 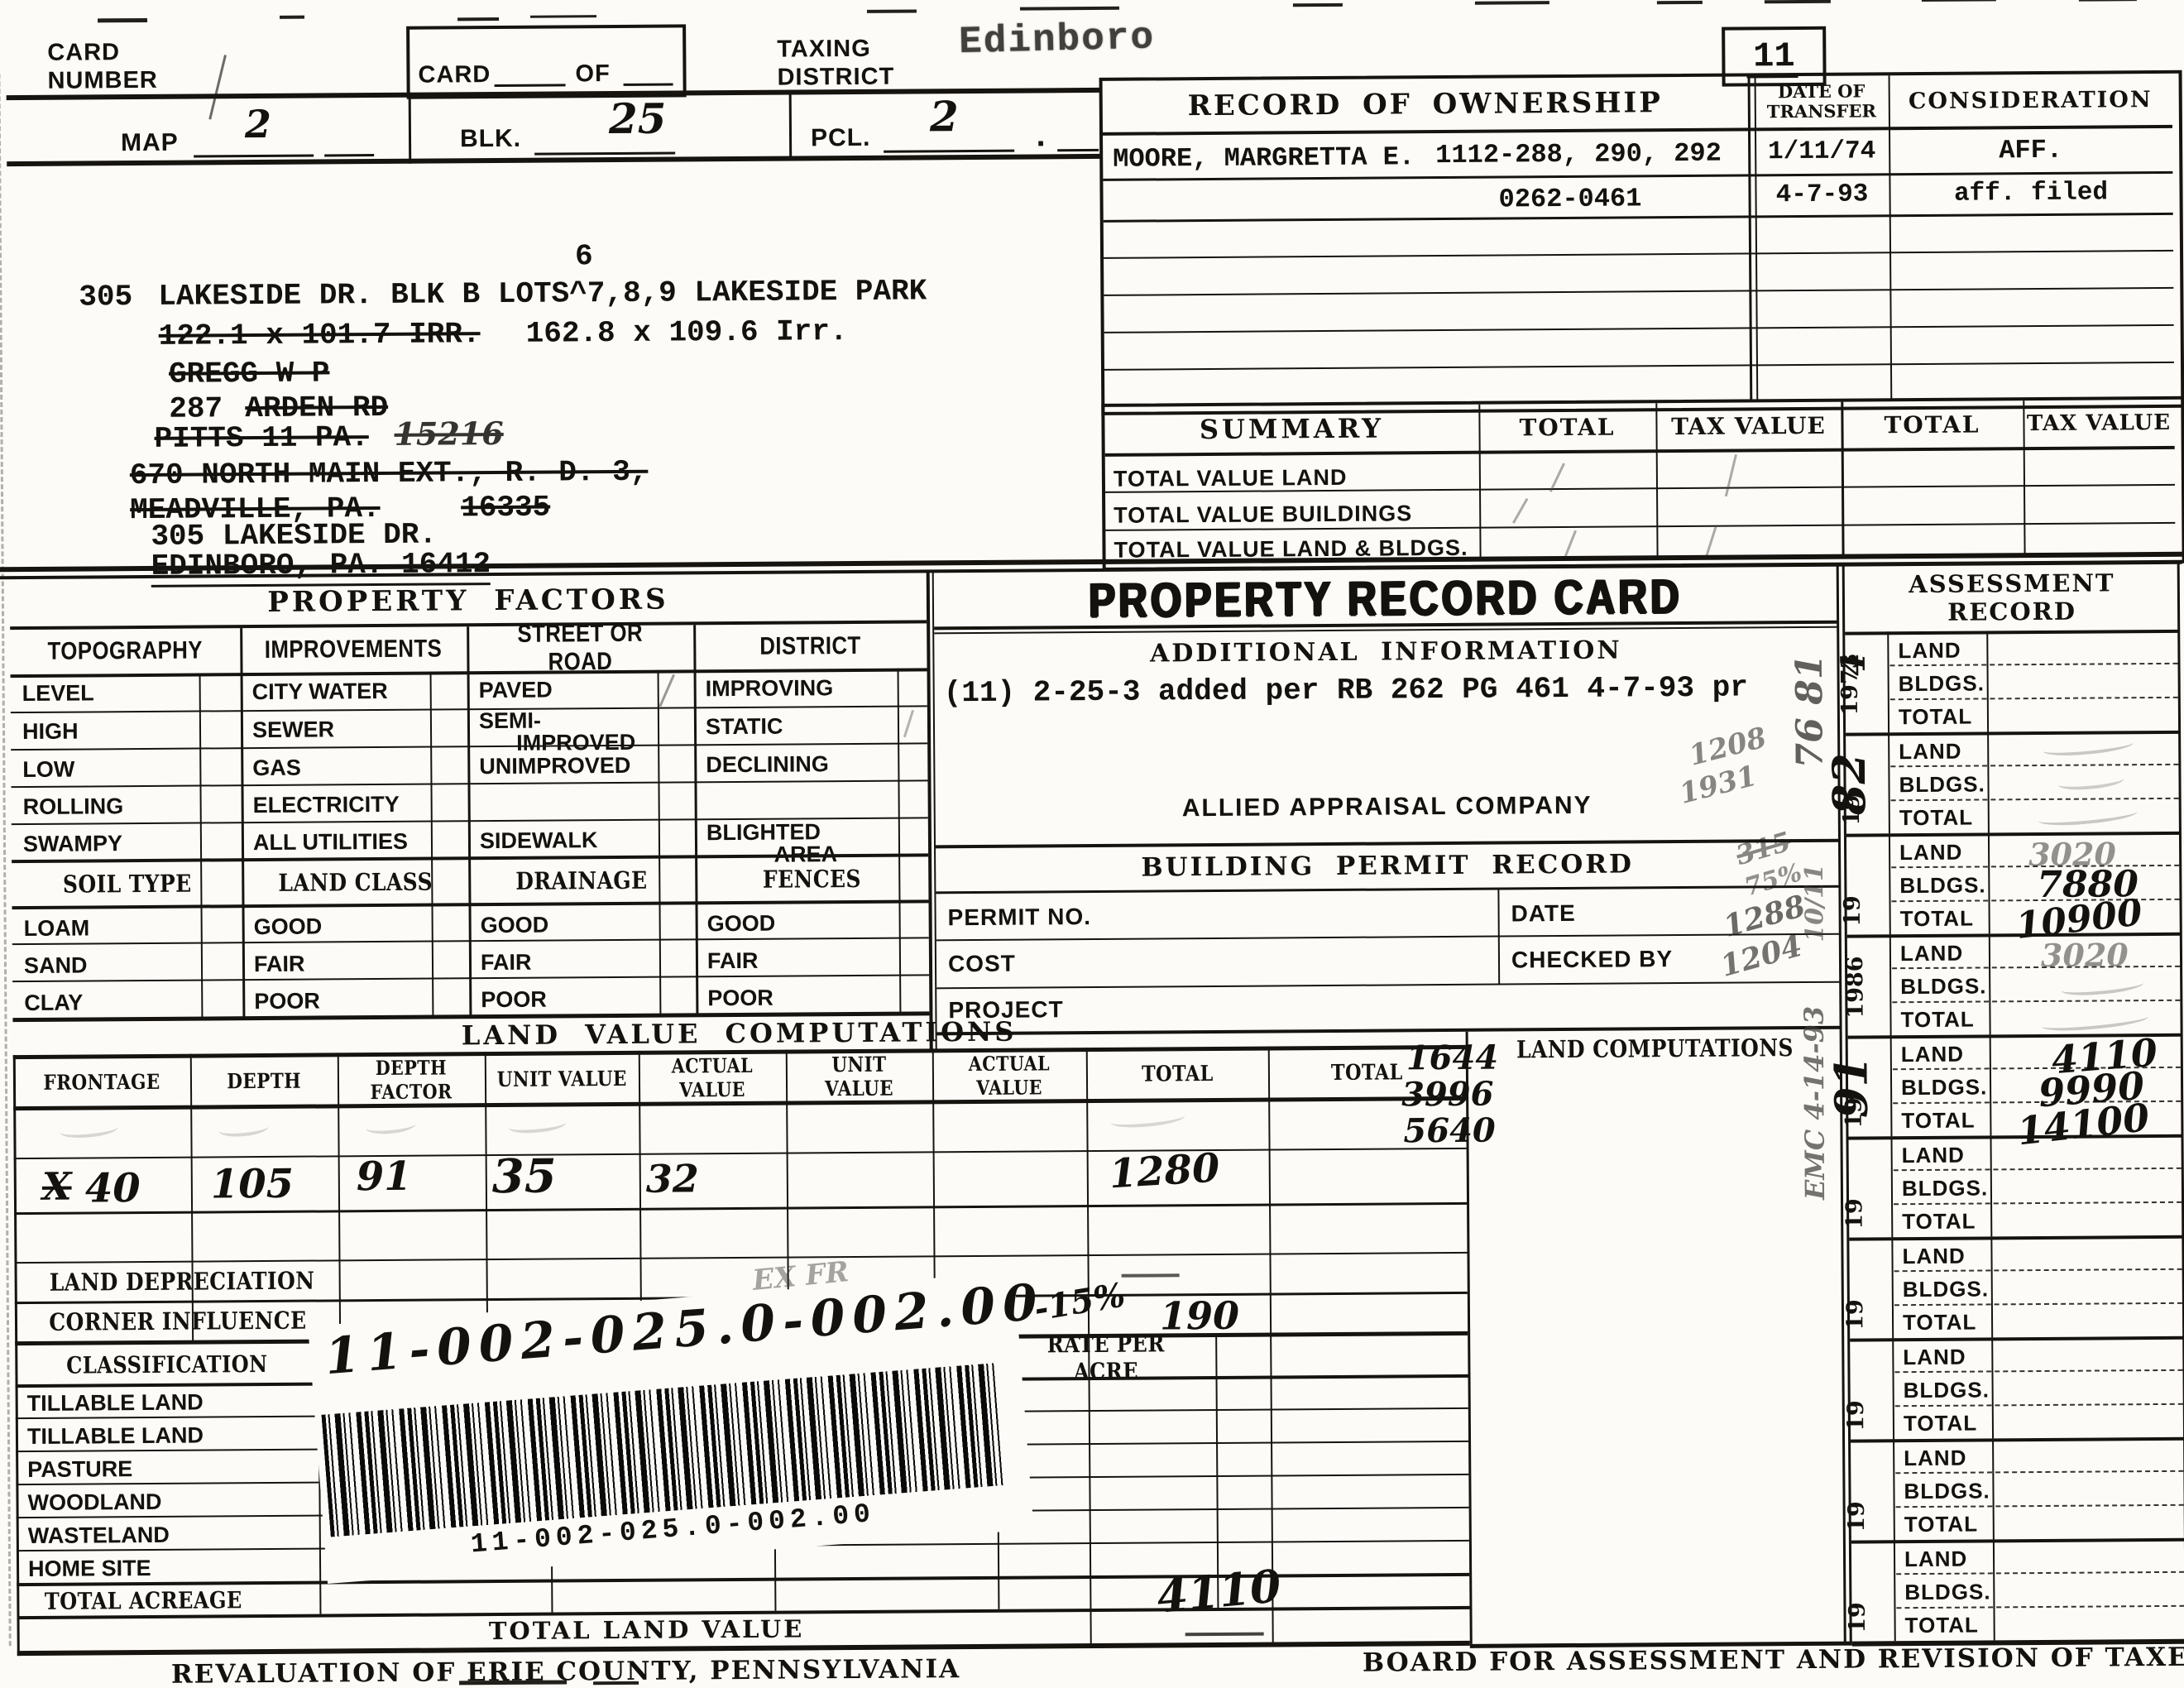 I want to click on property-record-card-title-box: PROPERTY RECORD CARD, so click(x=1385, y=598).